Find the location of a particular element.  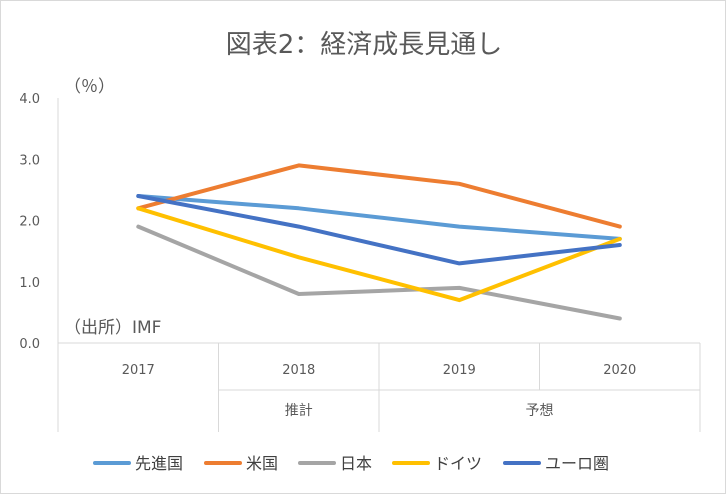

legend-label: 日本 is located at coordinates (356, 463).